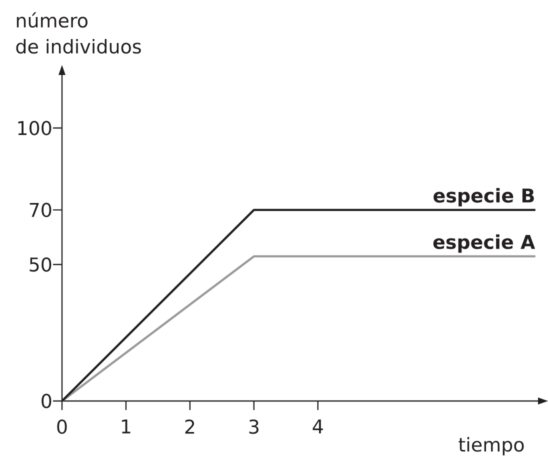 This screenshot has width=548, height=457. Describe the element at coordinates (35, 128) in the screenshot. I see `y-tick-label: 100` at that location.